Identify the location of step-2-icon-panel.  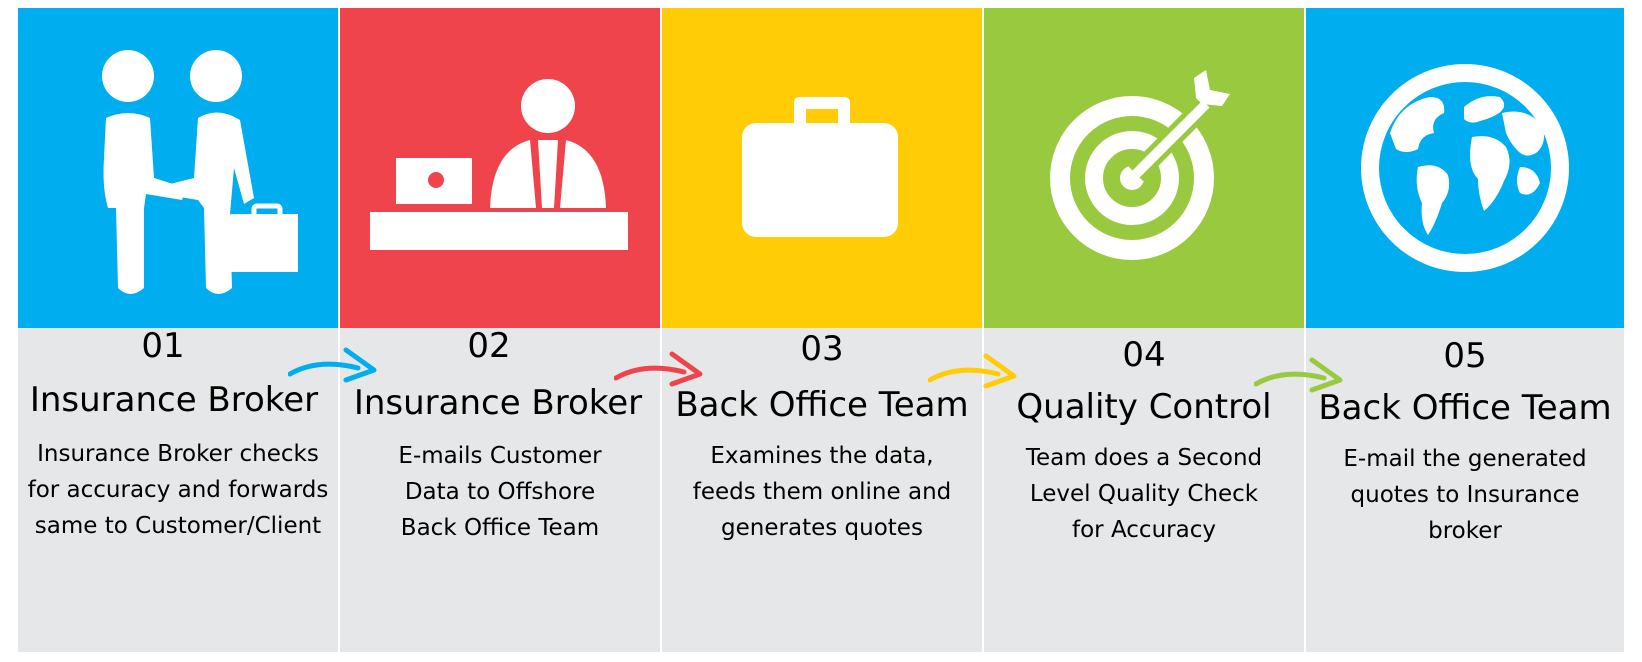
(500, 168).